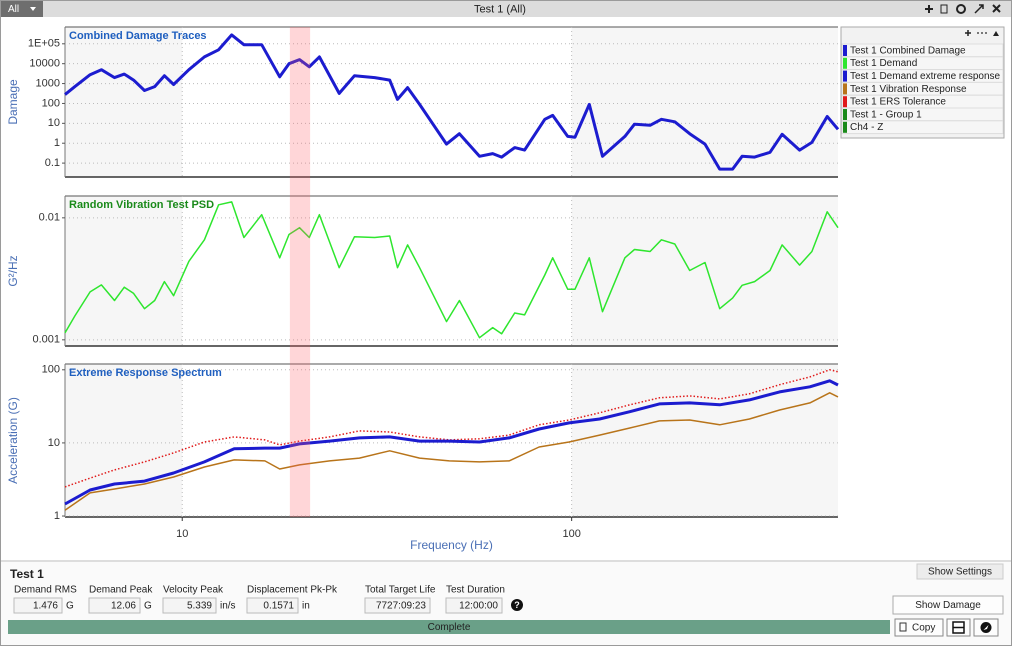 Image resolution: width=1012 pixels, height=646 pixels. I want to click on y-axis-label: Acceleration (G), so click(13, 440).